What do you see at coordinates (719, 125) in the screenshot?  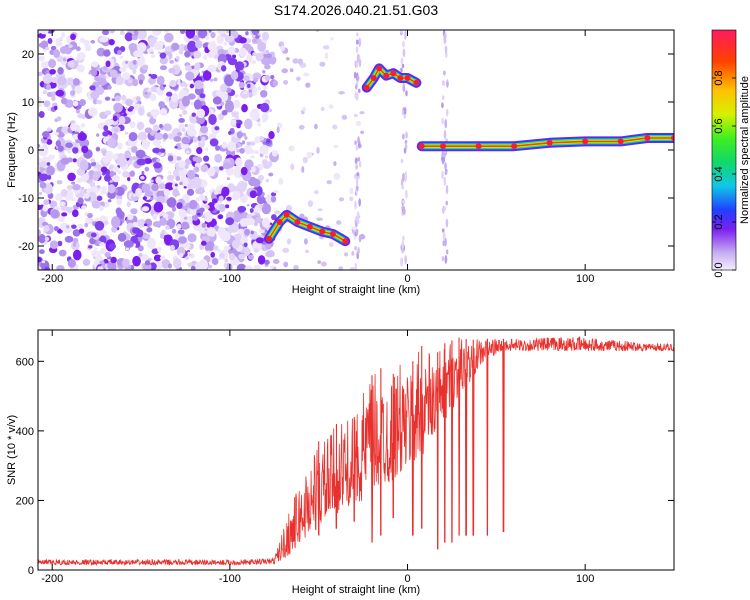 I see `colorbar-tick-label: 0.6` at bounding box center [719, 125].